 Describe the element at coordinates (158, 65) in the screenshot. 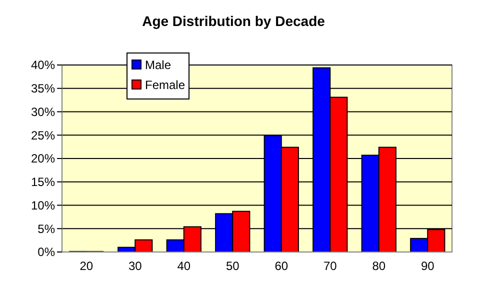

I see `legend-label: Male` at that location.